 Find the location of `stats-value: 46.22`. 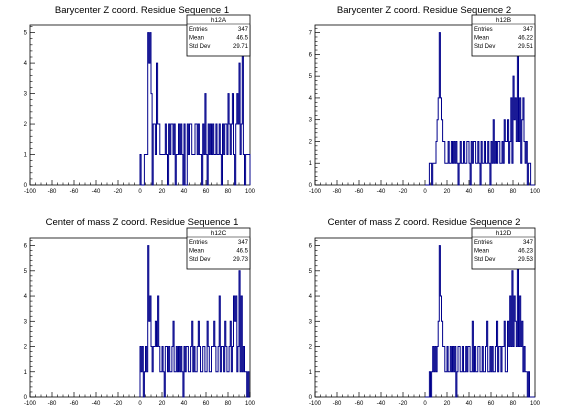

stats-value: 46.22 is located at coordinates (526, 39).